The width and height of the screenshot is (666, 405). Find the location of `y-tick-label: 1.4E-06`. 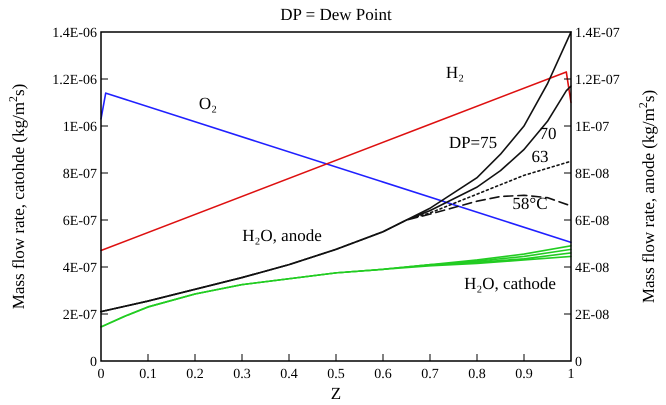

y-tick-label: 1.4E-06 is located at coordinates (74, 33).